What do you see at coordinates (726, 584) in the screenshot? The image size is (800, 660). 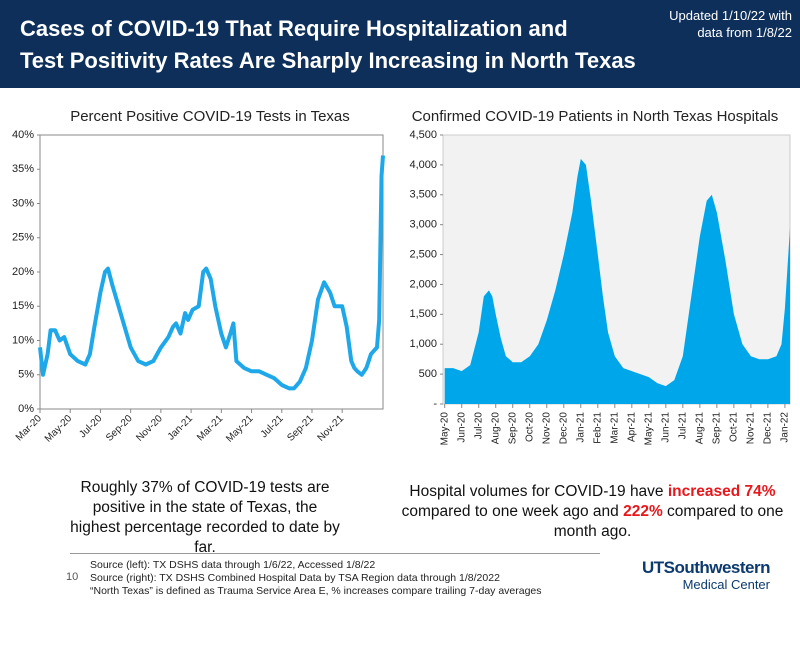 I see `logo-subtitle: Medical Center` at bounding box center [726, 584].